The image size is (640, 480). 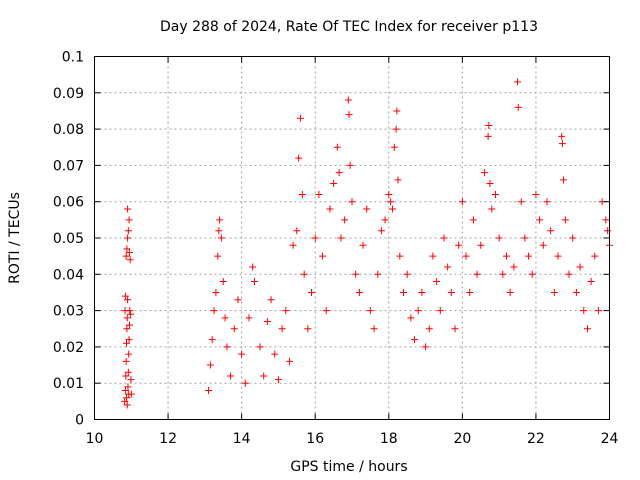 I want to click on x-tick-label: 20, so click(x=462, y=439).